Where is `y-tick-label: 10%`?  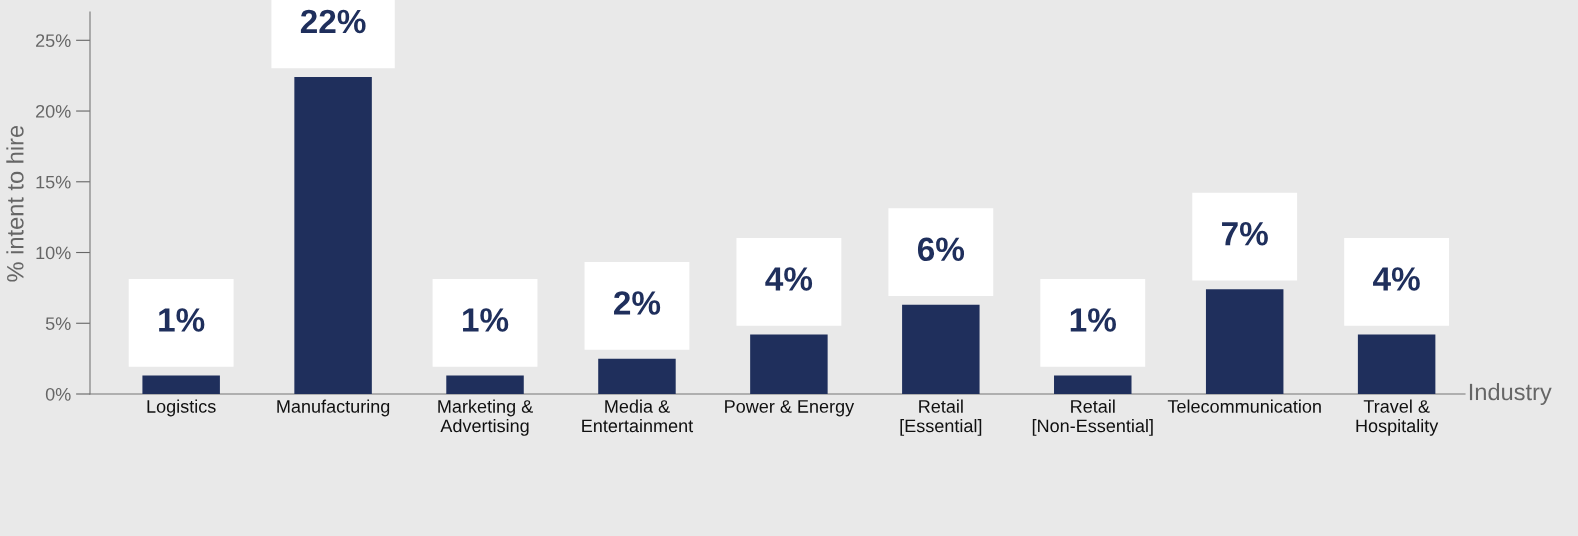
y-tick-label: 10% is located at coordinates (53, 253).